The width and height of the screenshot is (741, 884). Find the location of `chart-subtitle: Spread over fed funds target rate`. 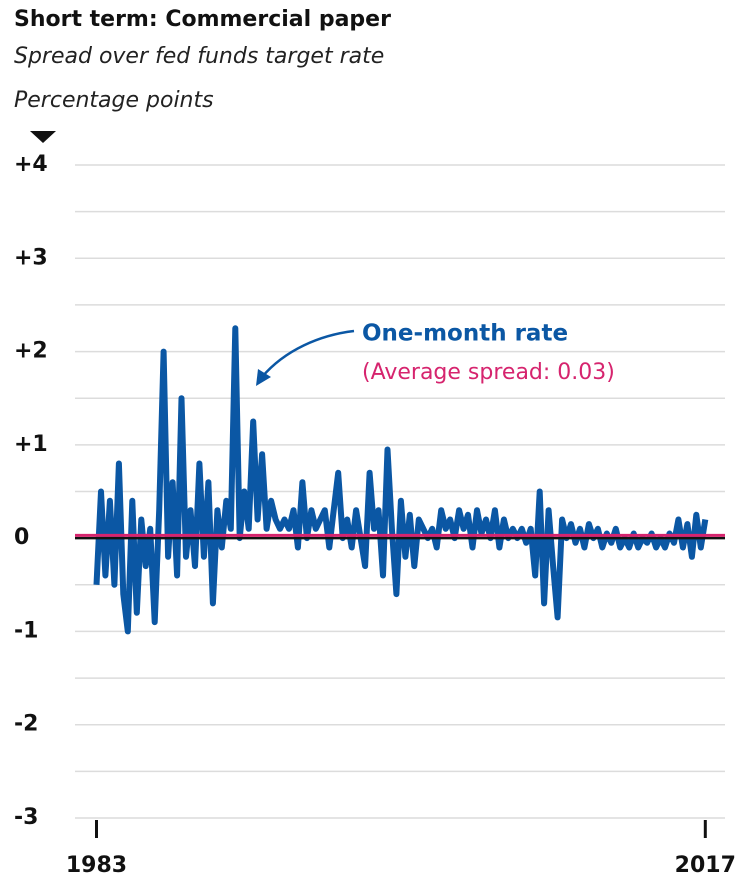

chart-subtitle: Spread over fed funds target rate is located at coordinates (199, 56).